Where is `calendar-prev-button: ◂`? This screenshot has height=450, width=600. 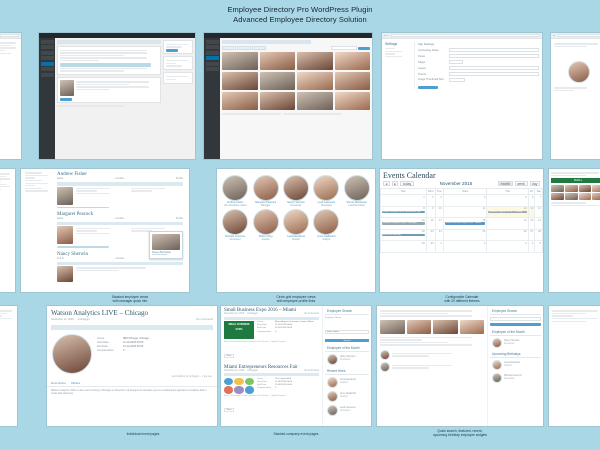 calendar-prev-button: ◂ is located at coordinates (386, 183).